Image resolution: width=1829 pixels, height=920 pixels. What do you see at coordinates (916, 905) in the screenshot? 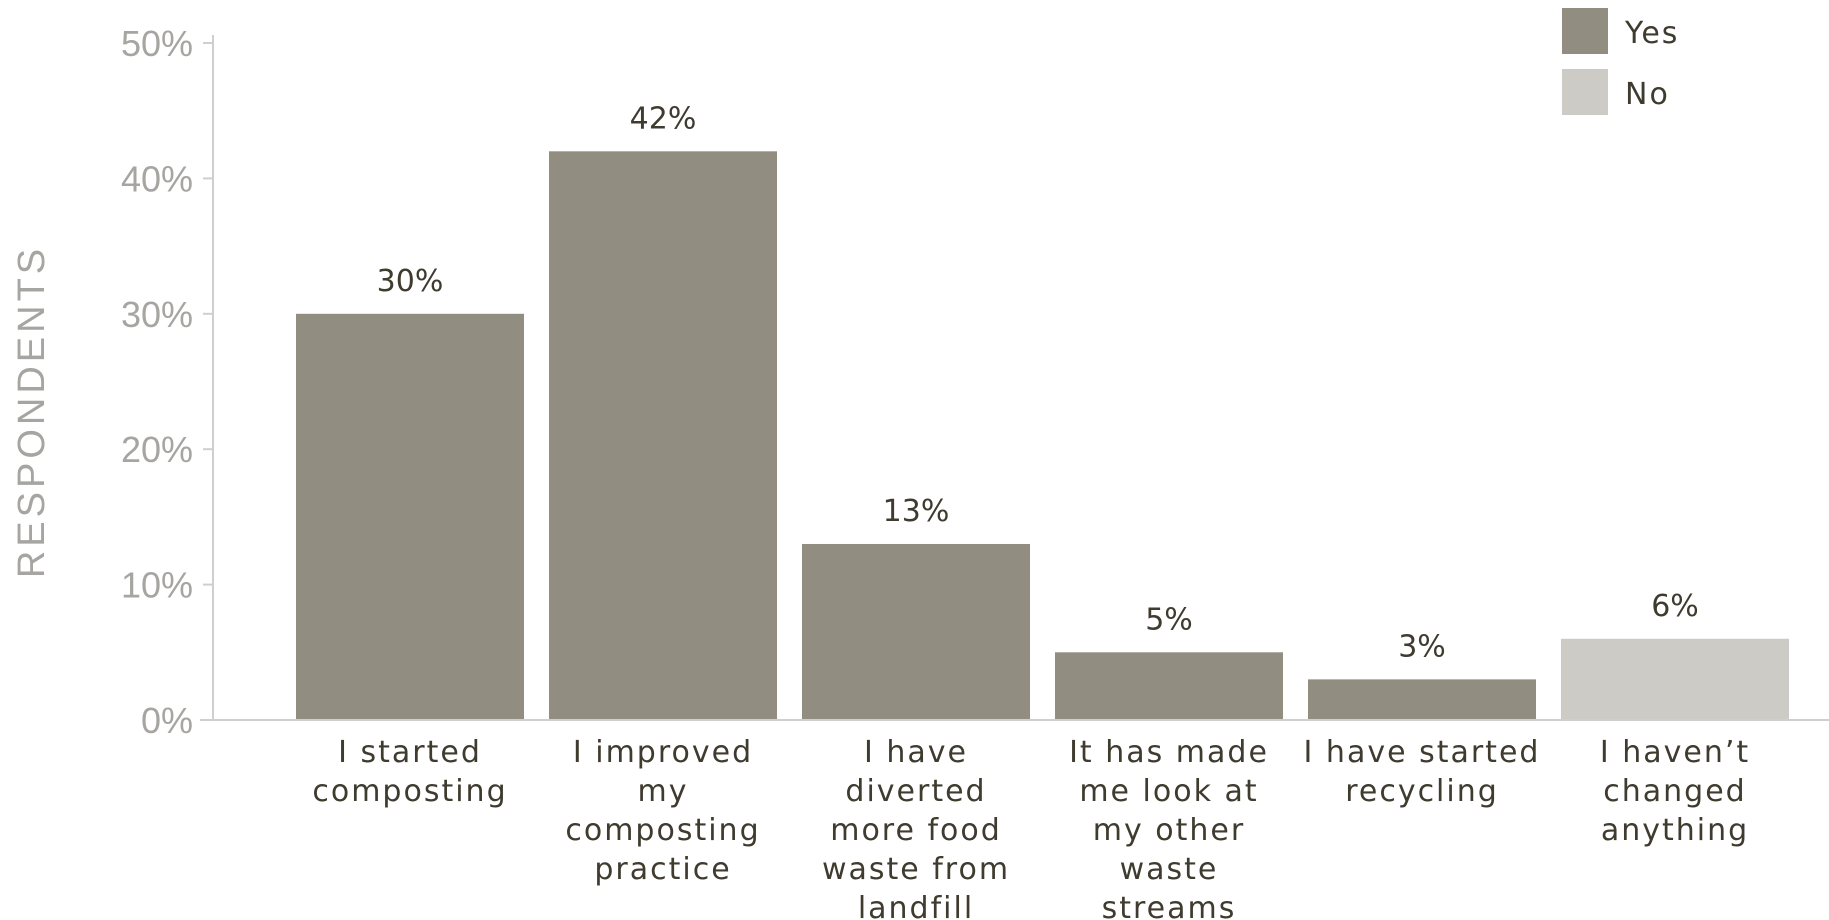
I see `x-tick-label-line: landfill` at bounding box center [916, 905].